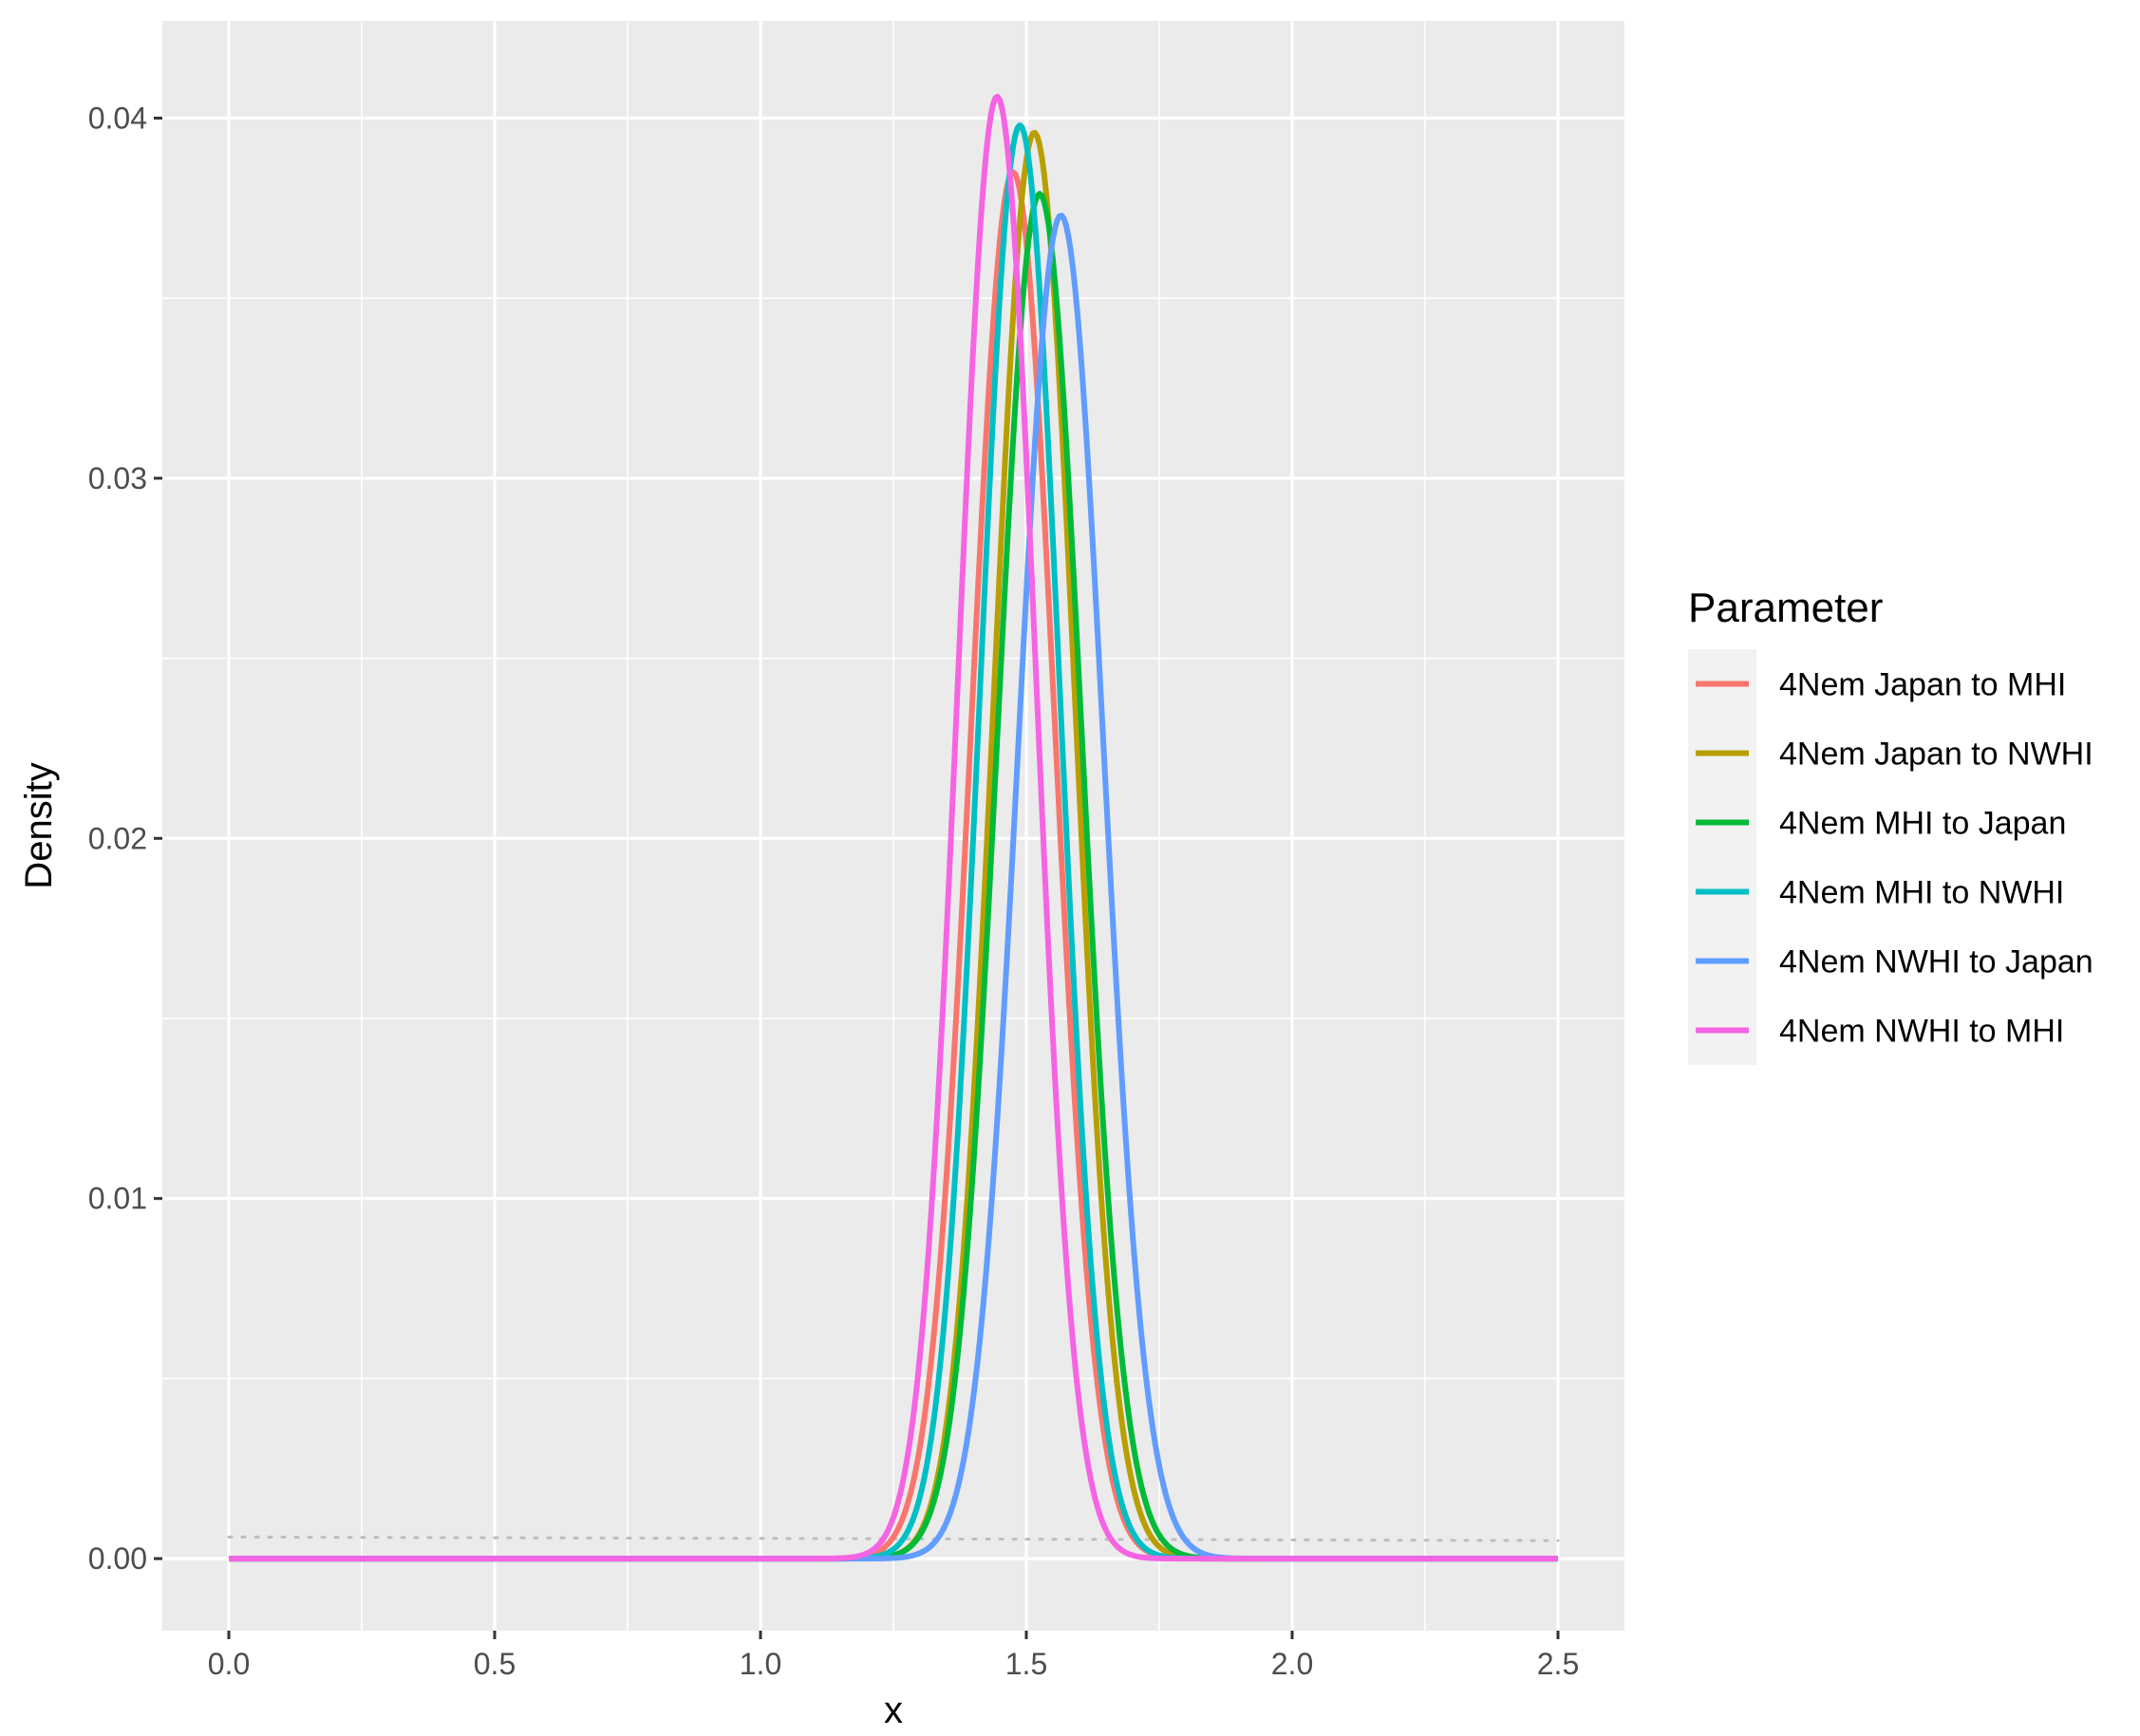  I want to click on x-tick-label: 0.0, so click(229, 1664).